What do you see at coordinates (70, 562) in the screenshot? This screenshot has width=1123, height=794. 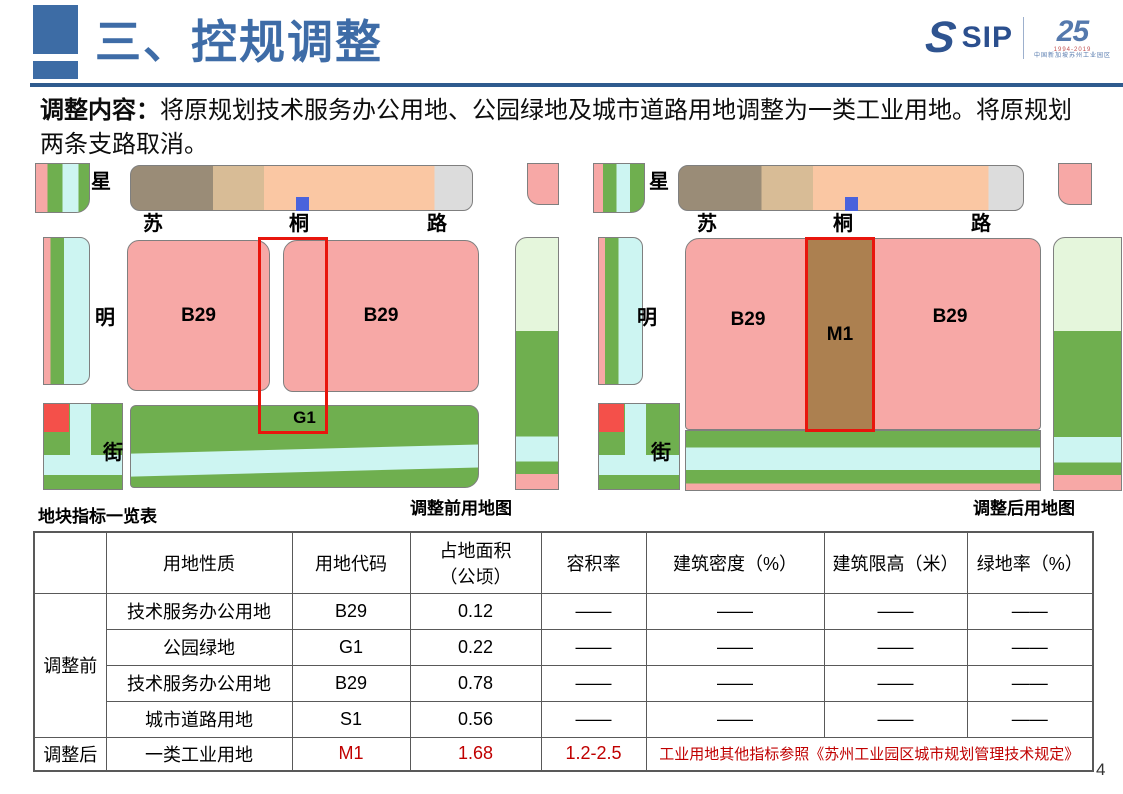 I see `header-group` at bounding box center [70, 562].